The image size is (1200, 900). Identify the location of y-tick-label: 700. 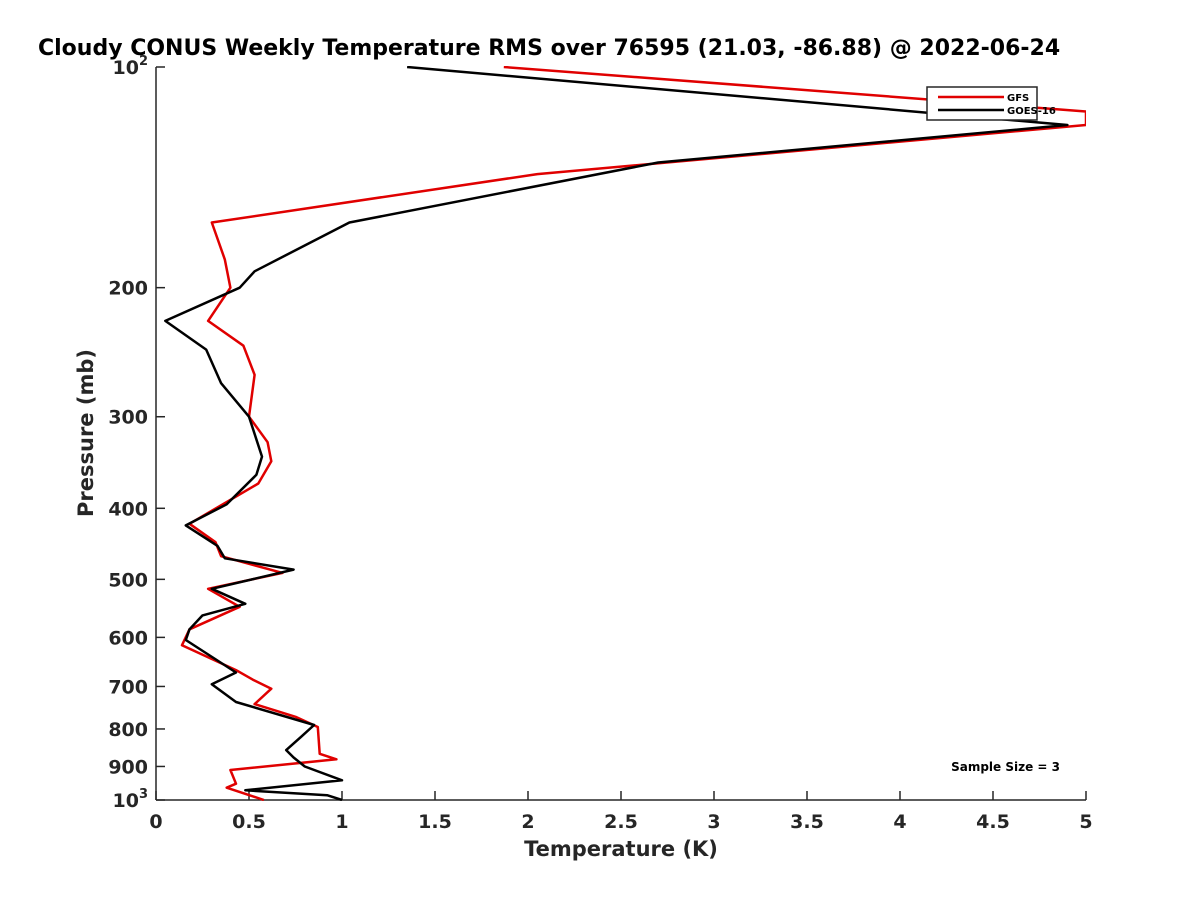
(128, 687).